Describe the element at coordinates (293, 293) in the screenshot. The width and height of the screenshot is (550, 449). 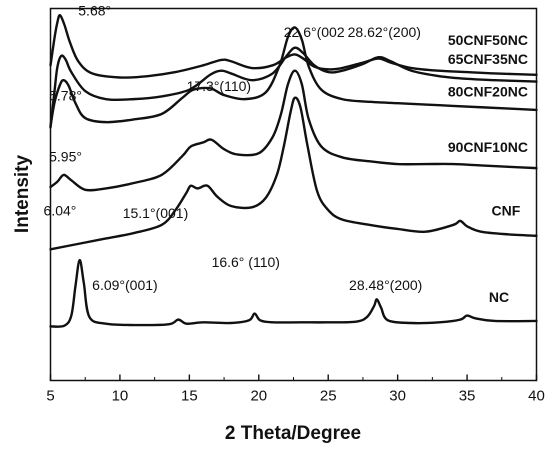
I see `series-line-nc` at that location.